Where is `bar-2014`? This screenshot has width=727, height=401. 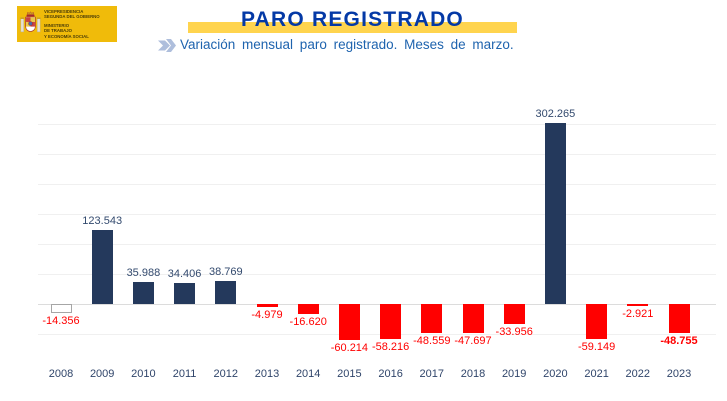 bar-2014 is located at coordinates (308, 309).